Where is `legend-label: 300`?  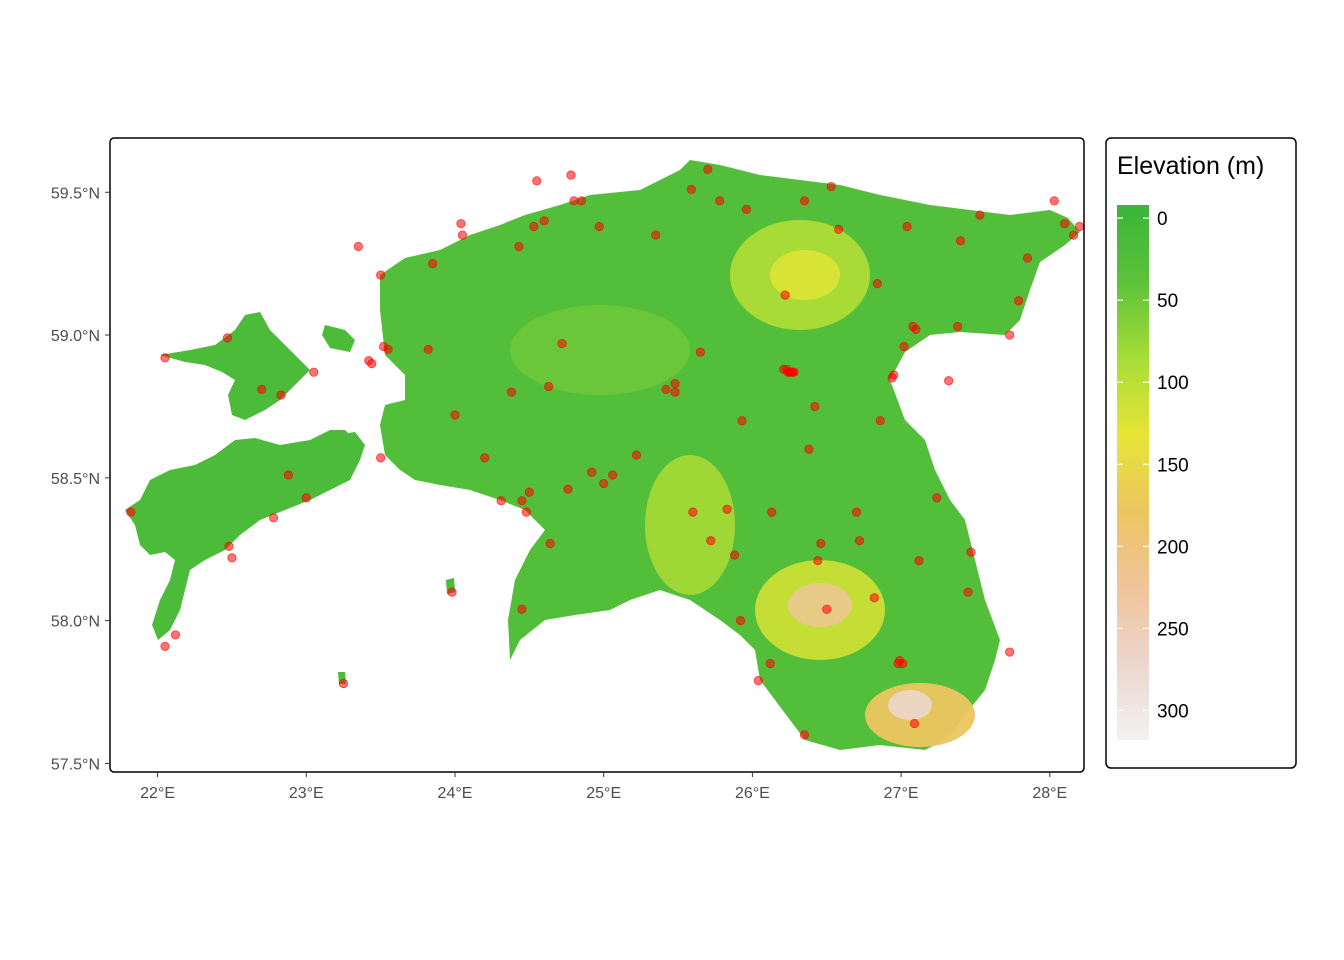
legend-label: 300 is located at coordinates (1173, 711).